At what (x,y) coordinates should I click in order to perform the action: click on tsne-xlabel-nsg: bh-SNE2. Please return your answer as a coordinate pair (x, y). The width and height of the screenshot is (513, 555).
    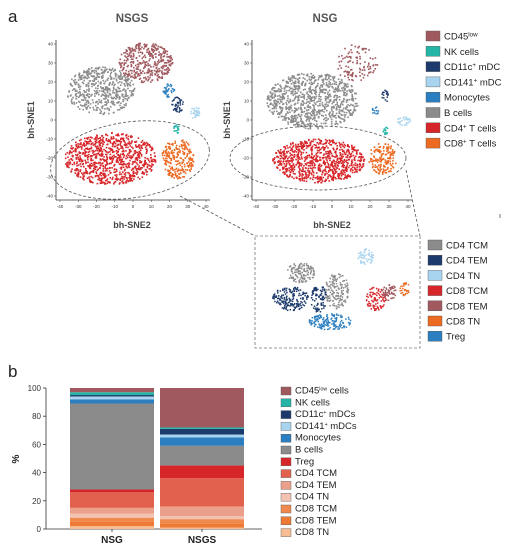
    Looking at the image, I should click on (332, 225).